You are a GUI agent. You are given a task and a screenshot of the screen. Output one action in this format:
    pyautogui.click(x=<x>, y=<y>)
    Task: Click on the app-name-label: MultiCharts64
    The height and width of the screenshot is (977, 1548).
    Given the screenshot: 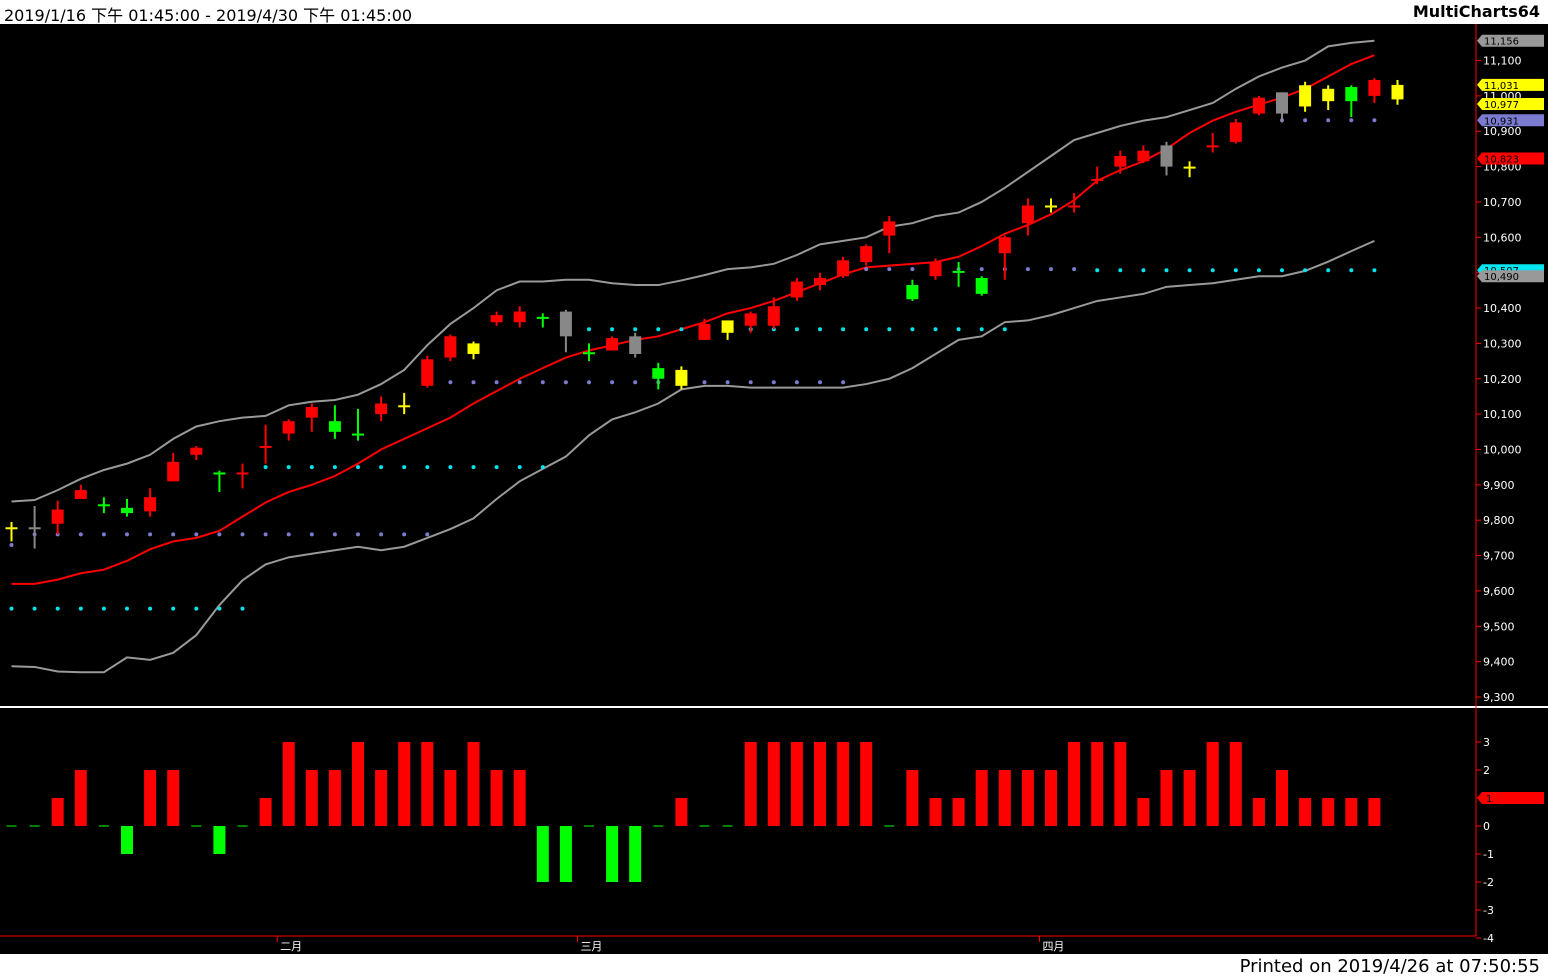 What is the action you would take?
    pyautogui.click(x=1476, y=11)
    